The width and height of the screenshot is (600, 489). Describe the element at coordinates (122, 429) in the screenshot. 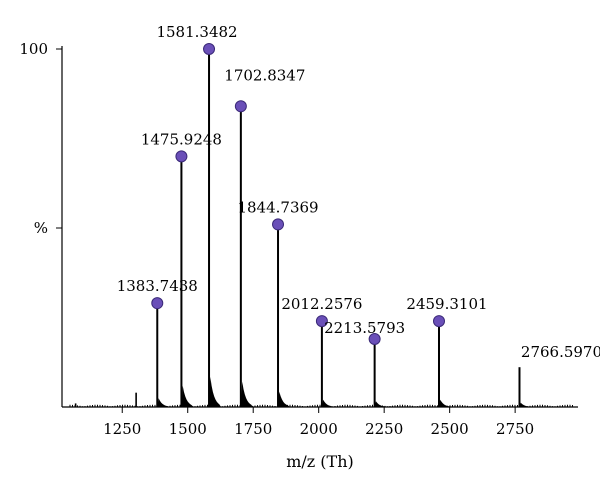

I see `x-tick-label: 1250` at that location.